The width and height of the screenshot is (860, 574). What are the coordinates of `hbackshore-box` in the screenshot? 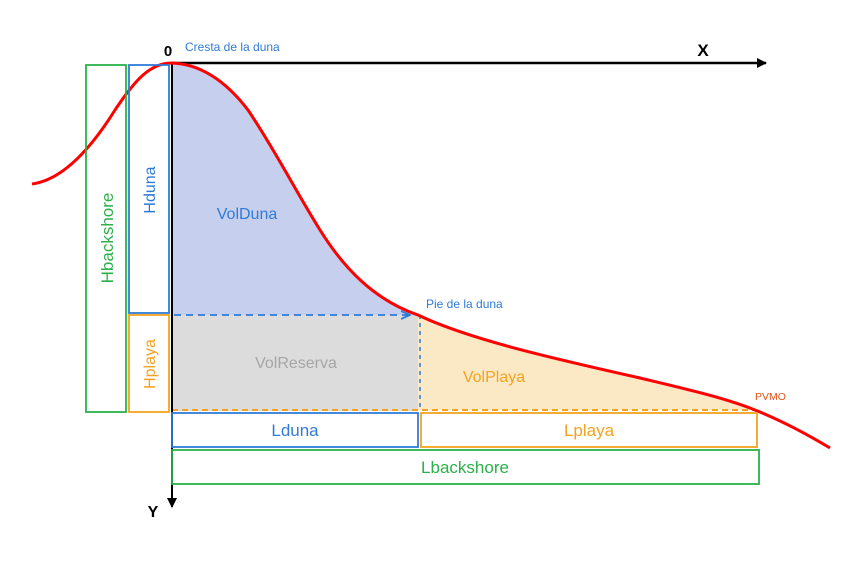 It's located at (106, 238).